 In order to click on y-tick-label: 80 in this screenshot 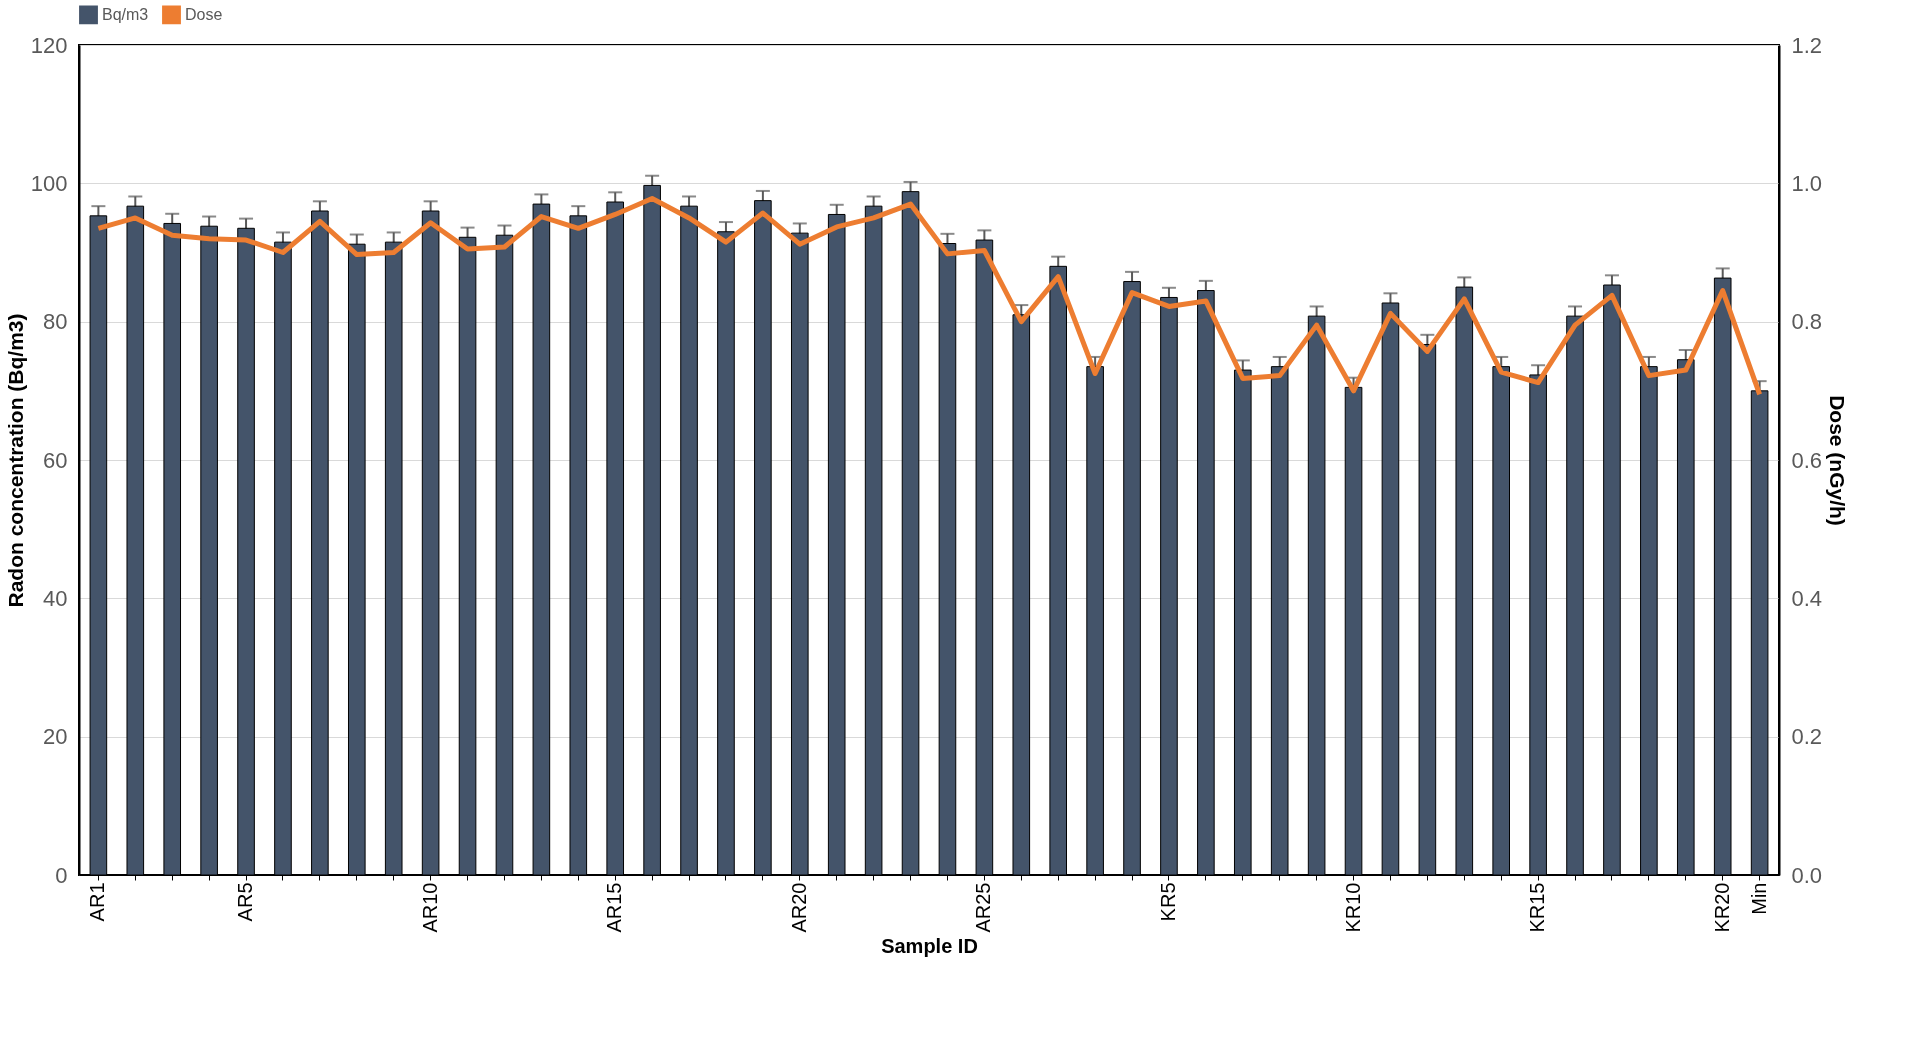, I will do `click(55, 322)`.